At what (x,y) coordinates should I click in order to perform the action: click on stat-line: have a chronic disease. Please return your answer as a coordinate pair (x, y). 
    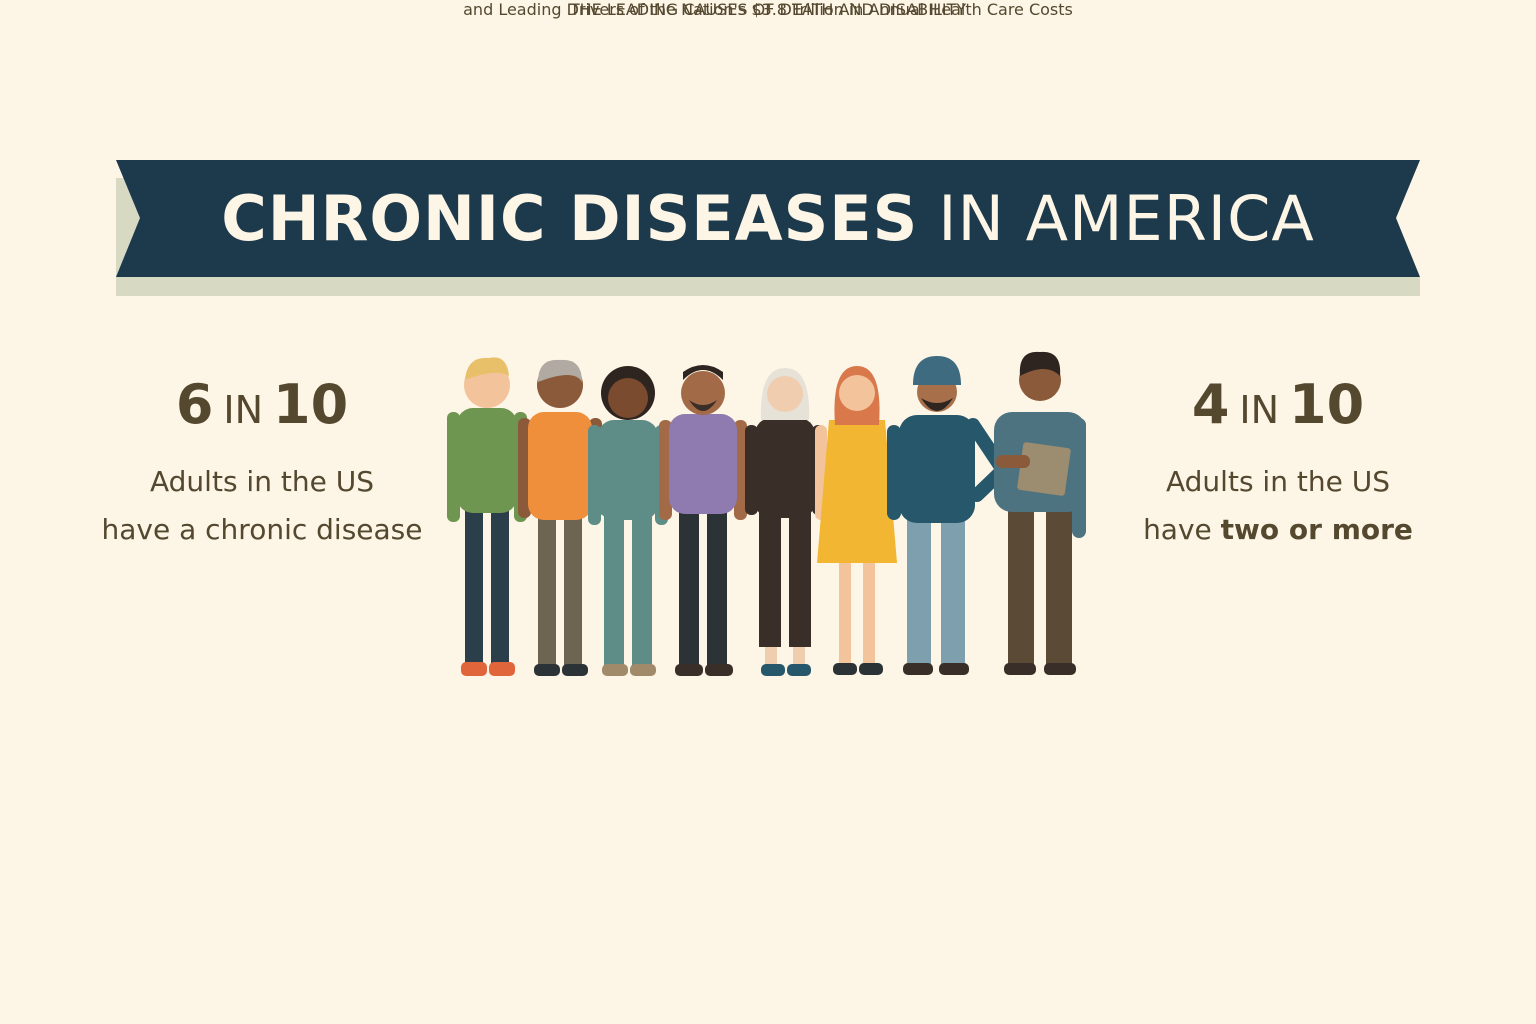
    Looking at the image, I should click on (262, 529).